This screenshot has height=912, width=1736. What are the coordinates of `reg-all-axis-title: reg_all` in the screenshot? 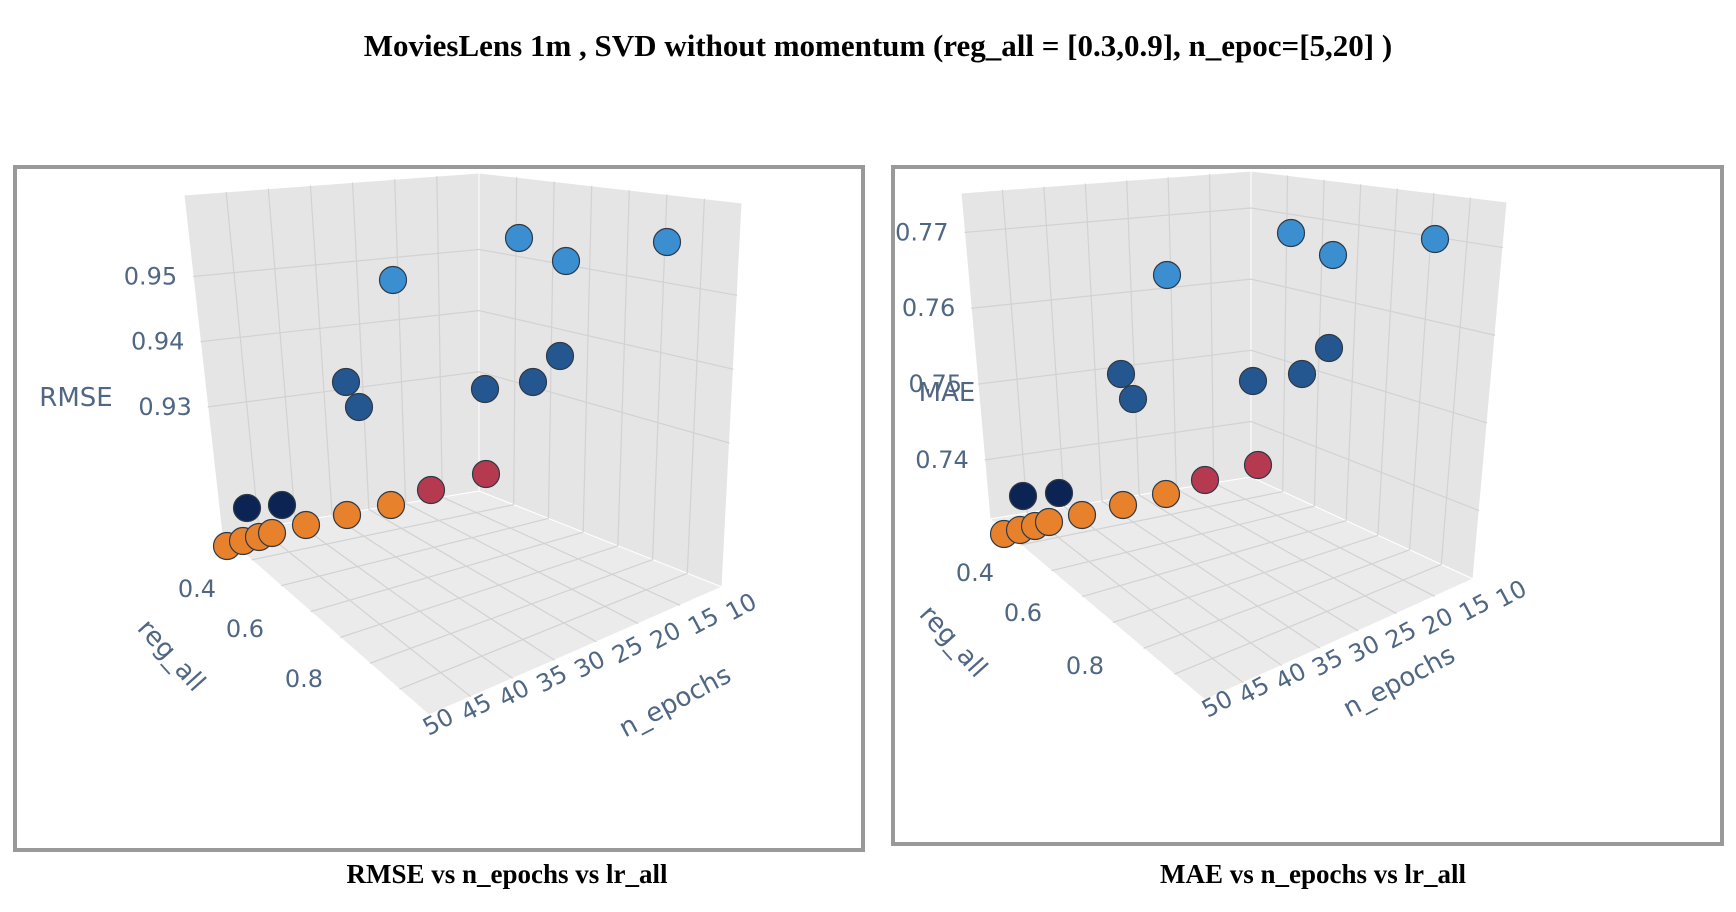 It's located at (171, 656).